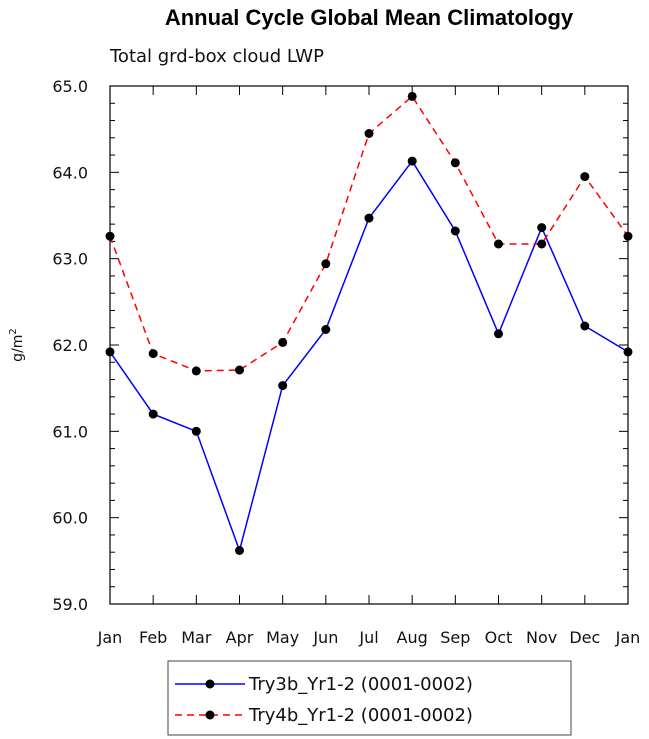  Describe the element at coordinates (70, 259) in the screenshot. I see `y-tick-label: 63.0` at that location.